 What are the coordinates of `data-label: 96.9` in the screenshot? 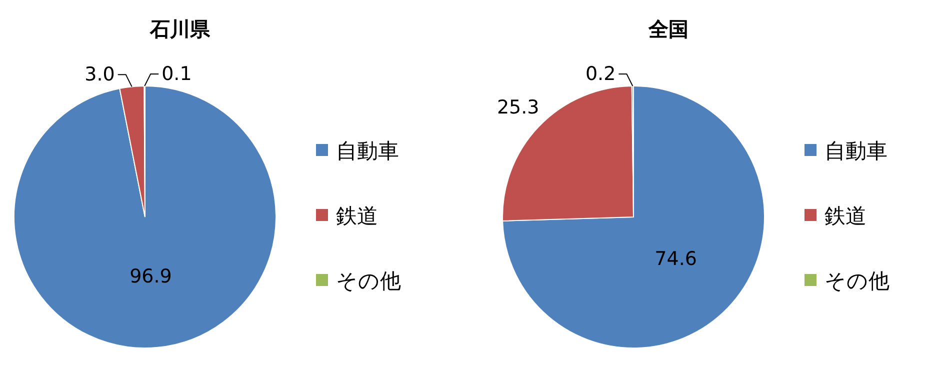 It's located at (151, 277).